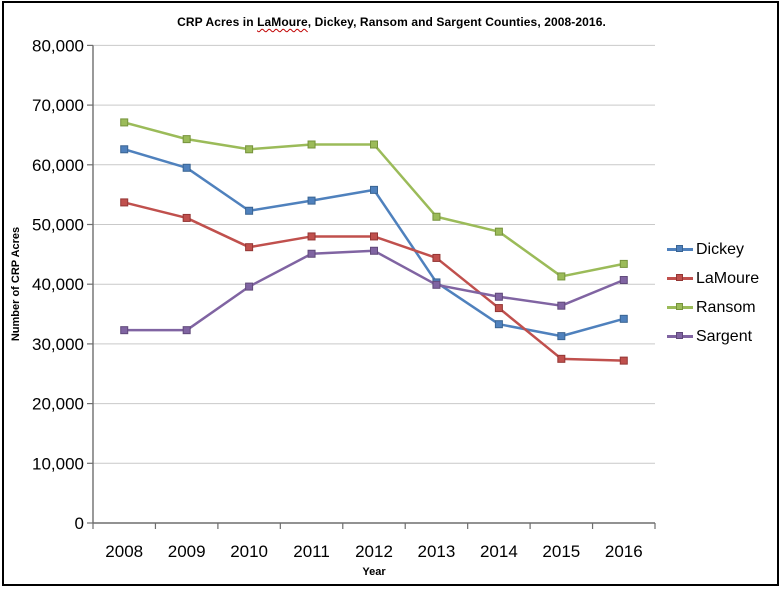  Describe the element at coordinates (58, 284) in the screenshot. I see `y-tick-label: 40,000` at that location.